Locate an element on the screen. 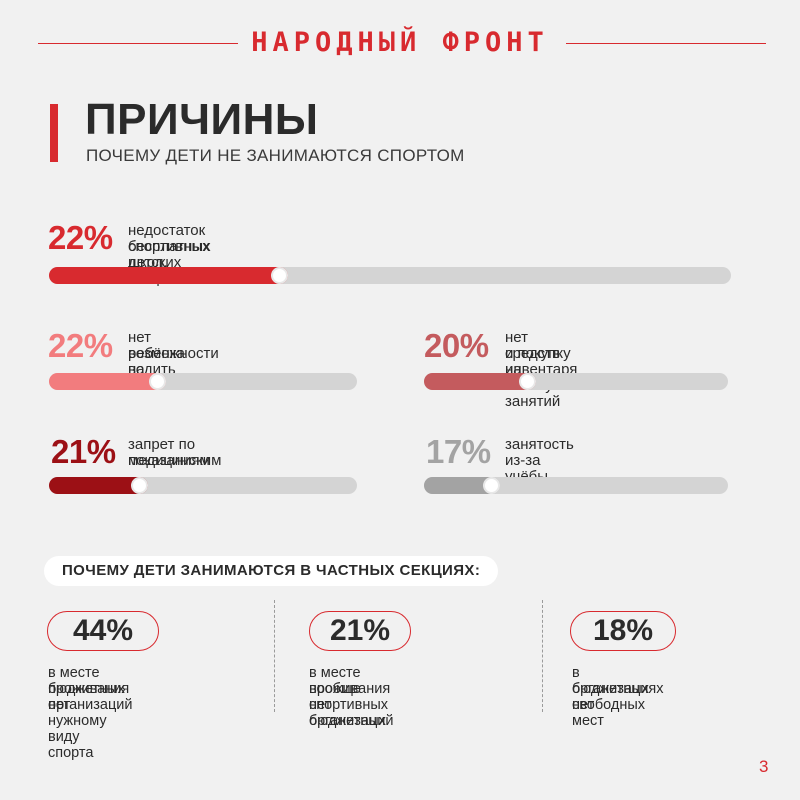 Image resolution: width=800 pixels, height=800 pixels. reason-description-line2: показаниям is located at coordinates (169, 460).